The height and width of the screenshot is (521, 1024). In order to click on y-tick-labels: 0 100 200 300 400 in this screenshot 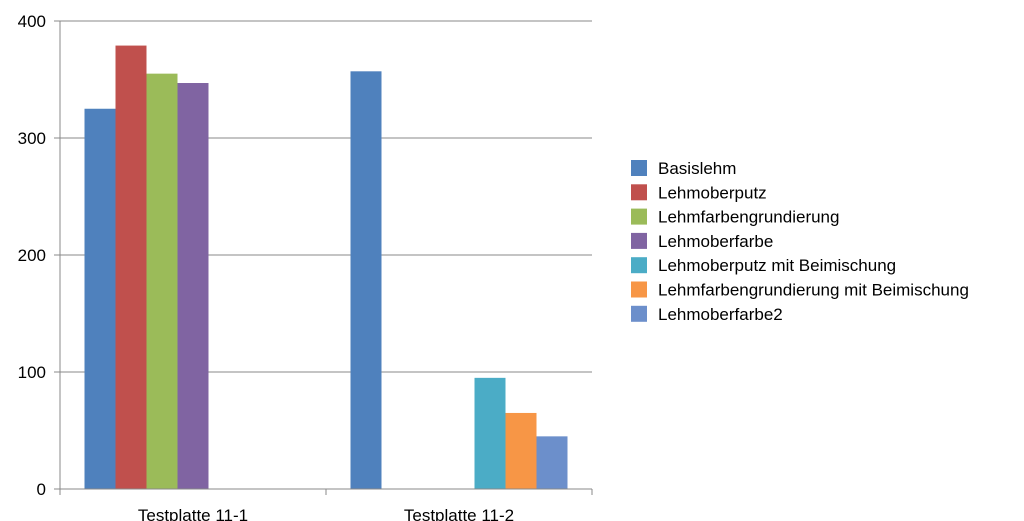, I will do `click(39, 255)`.